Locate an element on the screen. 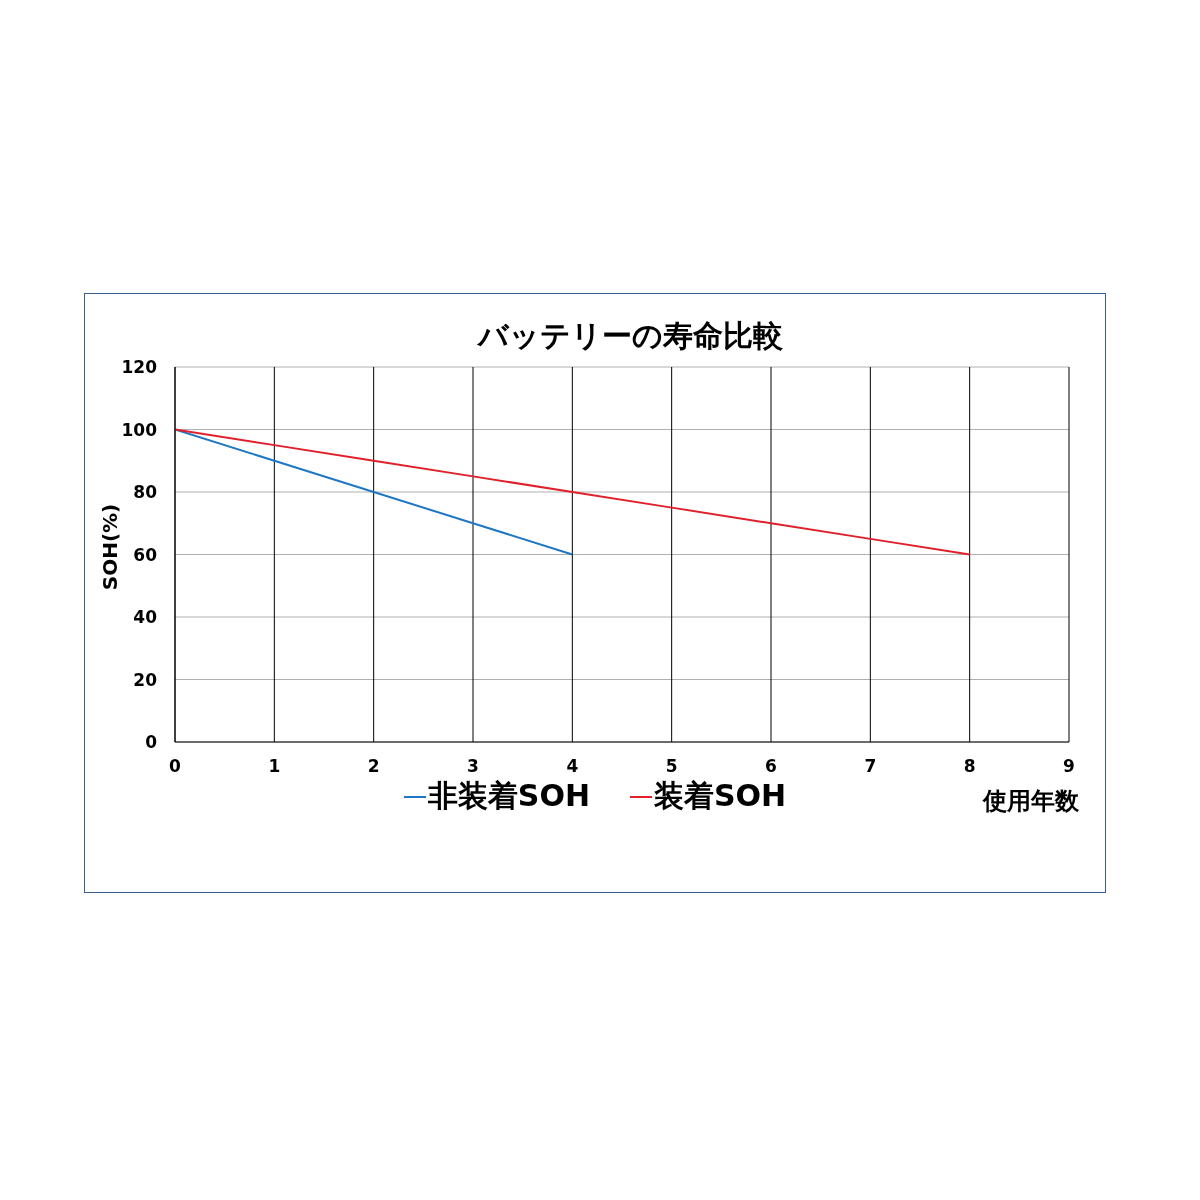  x-tick-label: 6 is located at coordinates (771, 766).